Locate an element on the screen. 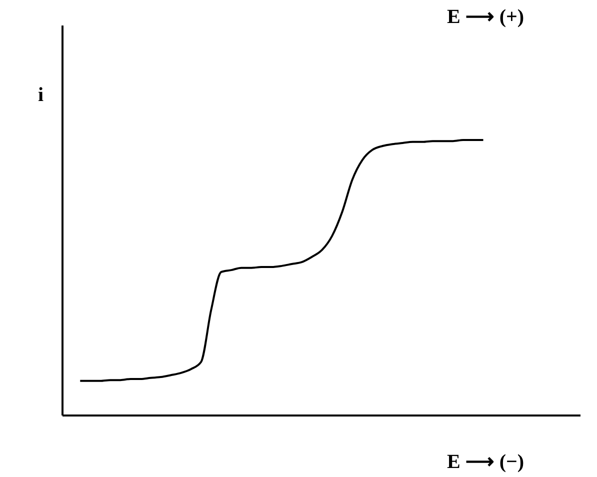  y-axis-title: i is located at coordinates (41, 95).